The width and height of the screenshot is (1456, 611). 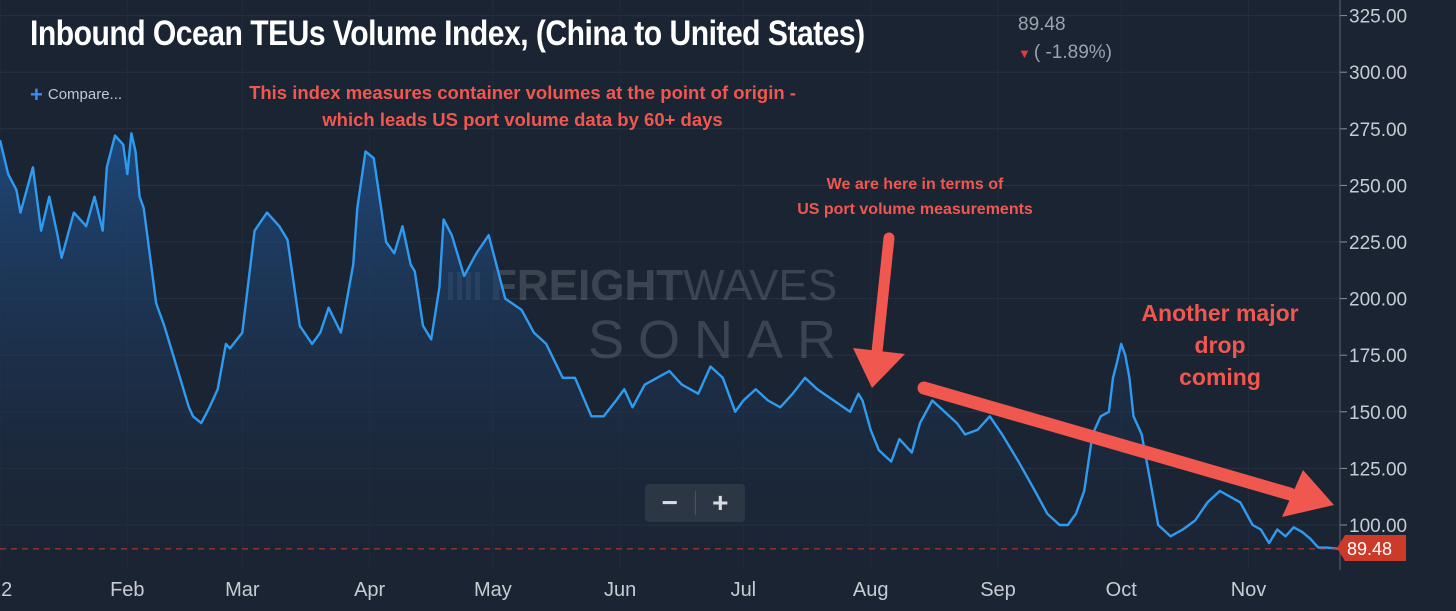 I want to click on y-tick-label: 225.00, so click(x=1378, y=243).